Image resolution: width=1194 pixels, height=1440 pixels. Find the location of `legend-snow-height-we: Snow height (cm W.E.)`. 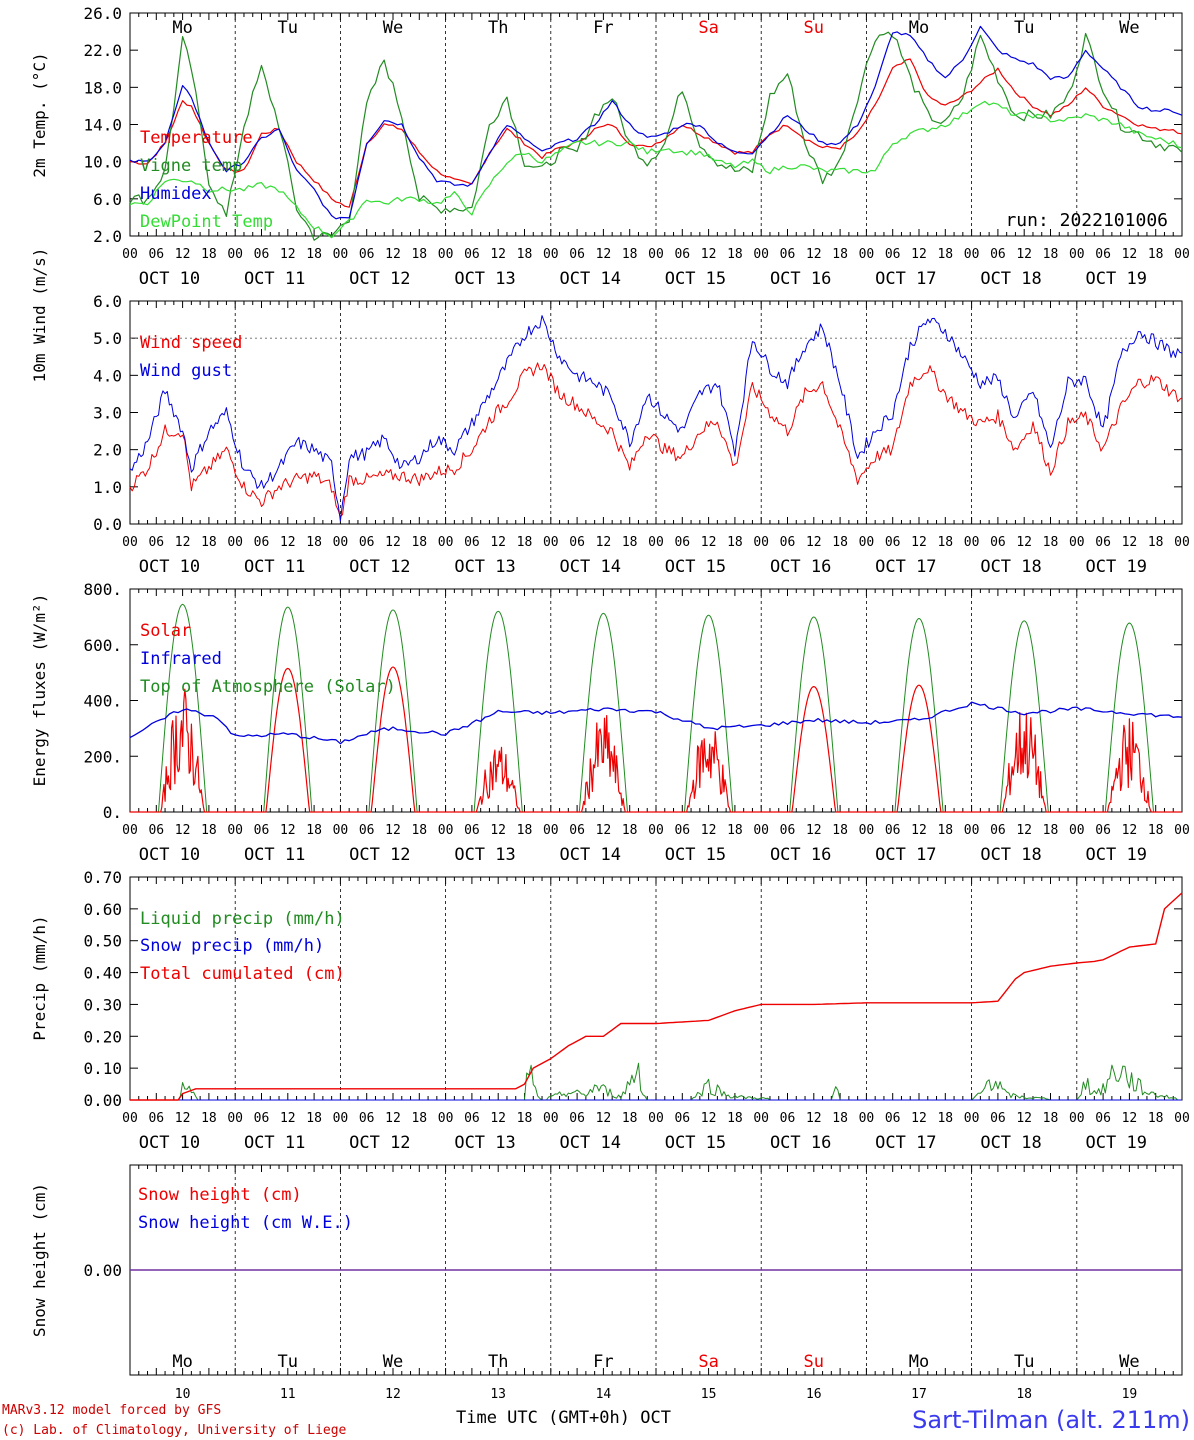

legend-snow-height-we: Snow height (cm W.E.) is located at coordinates (245, 1223).